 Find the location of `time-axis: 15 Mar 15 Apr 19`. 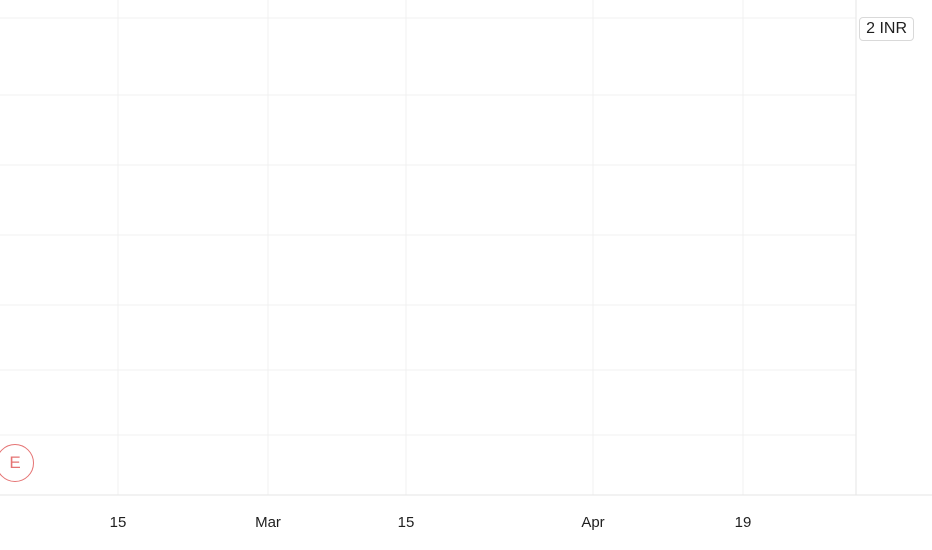

time-axis: 15 Mar 15 Apr 19 is located at coordinates (431, 522).